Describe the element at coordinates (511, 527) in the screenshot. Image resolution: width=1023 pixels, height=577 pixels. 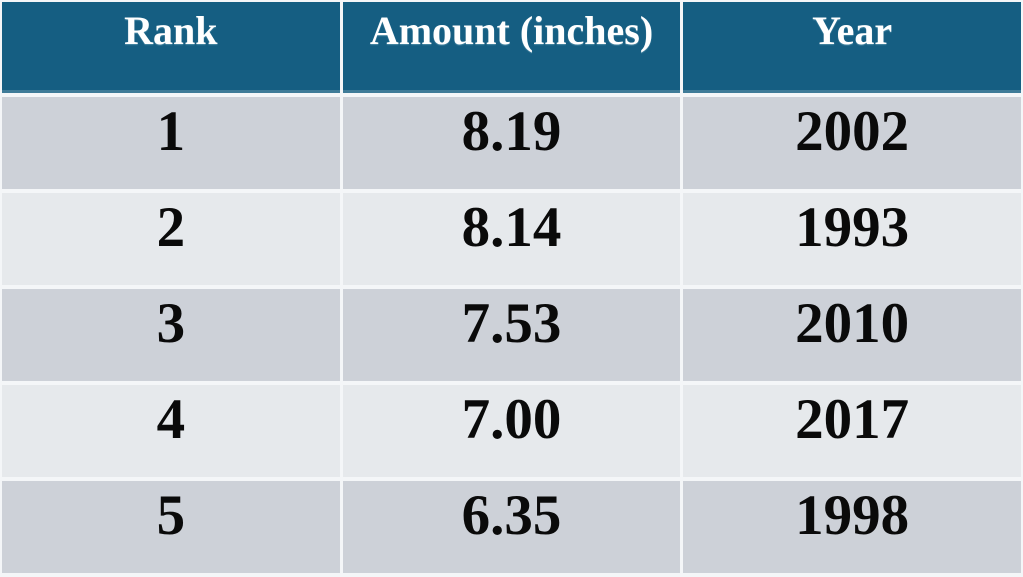
I see `cell-amount: 6.35` at that location.